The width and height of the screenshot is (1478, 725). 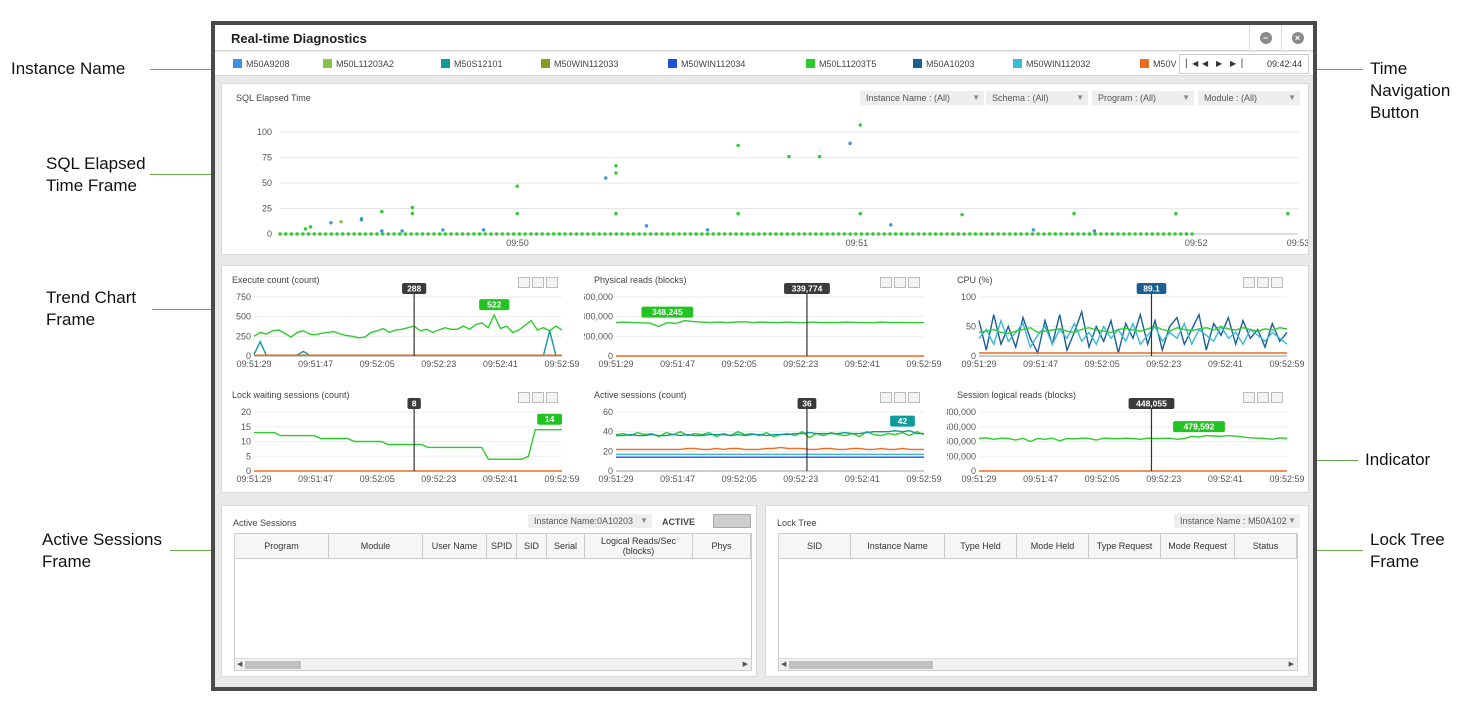 What do you see at coordinates (1219, 98) in the screenshot?
I see `filter-label: Module` at bounding box center [1219, 98].